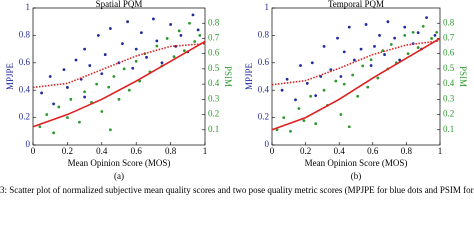  What do you see at coordinates (119, 176) in the screenshot?
I see `panel-label: (a)` at bounding box center [119, 176].